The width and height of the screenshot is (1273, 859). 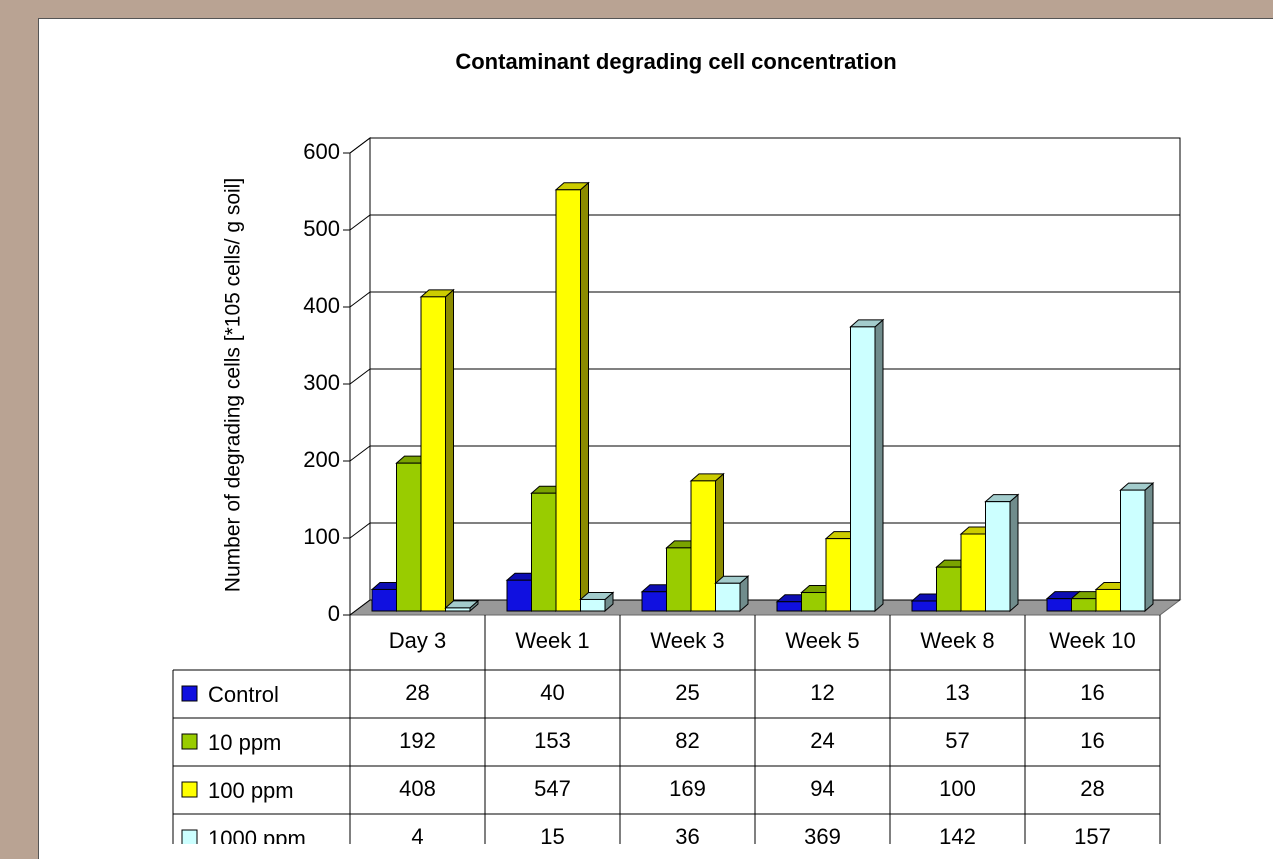 What do you see at coordinates (321, 151) in the screenshot?
I see `y-tick-label: 600` at bounding box center [321, 151].